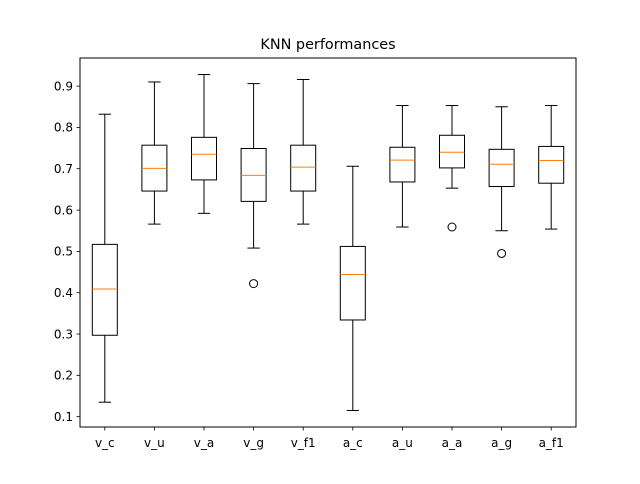 This screenshot has height=484, width=640. What do you see at coordinates (353, 443) in the screenshot?
I see `x-tick-label: a_c` at bounding box center [353, 443].